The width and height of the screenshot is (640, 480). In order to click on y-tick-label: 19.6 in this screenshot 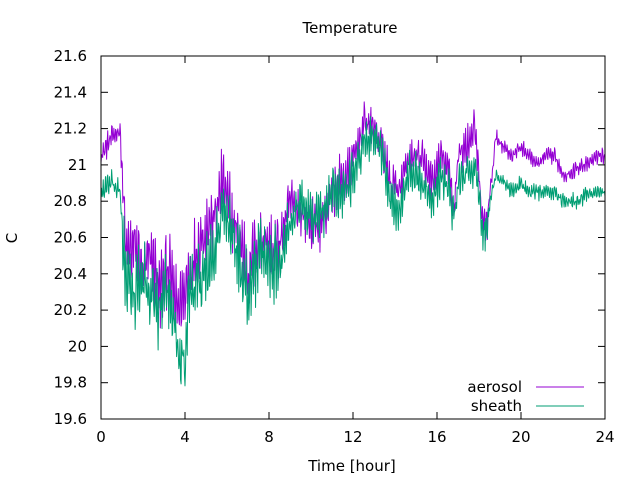, I will do `click(70, 419)`.